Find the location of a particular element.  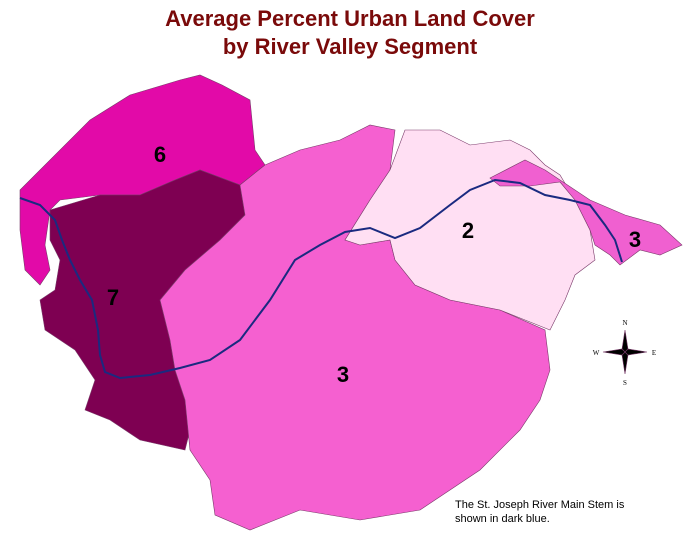

region-label: 2 is located at coordinates (468, 230).